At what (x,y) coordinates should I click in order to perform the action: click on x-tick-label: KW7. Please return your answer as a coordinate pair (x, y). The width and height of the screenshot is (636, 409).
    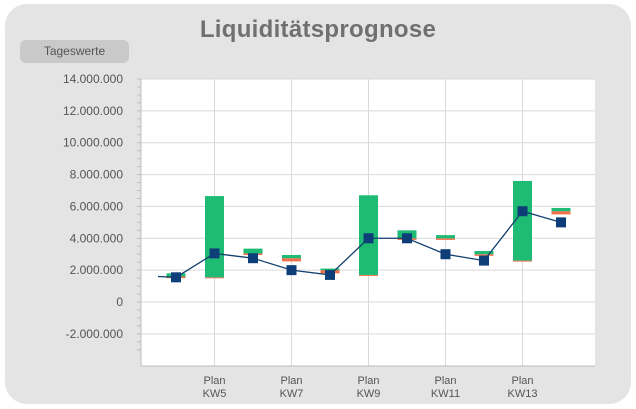
    Looking at the image, I should click on (292, 394).